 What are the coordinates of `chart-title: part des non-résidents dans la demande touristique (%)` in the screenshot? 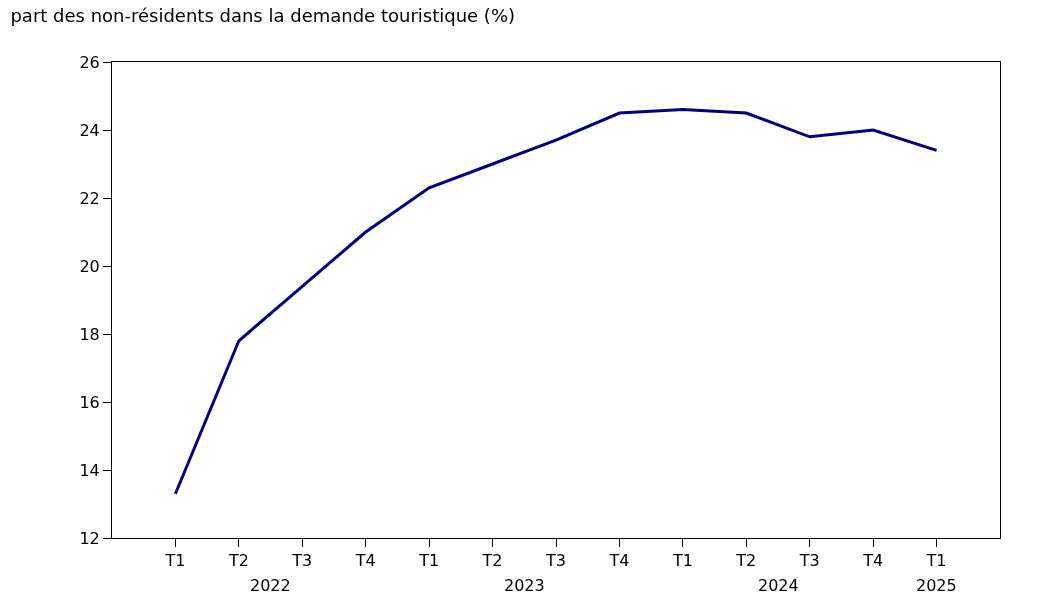 It's located at (263, 15).